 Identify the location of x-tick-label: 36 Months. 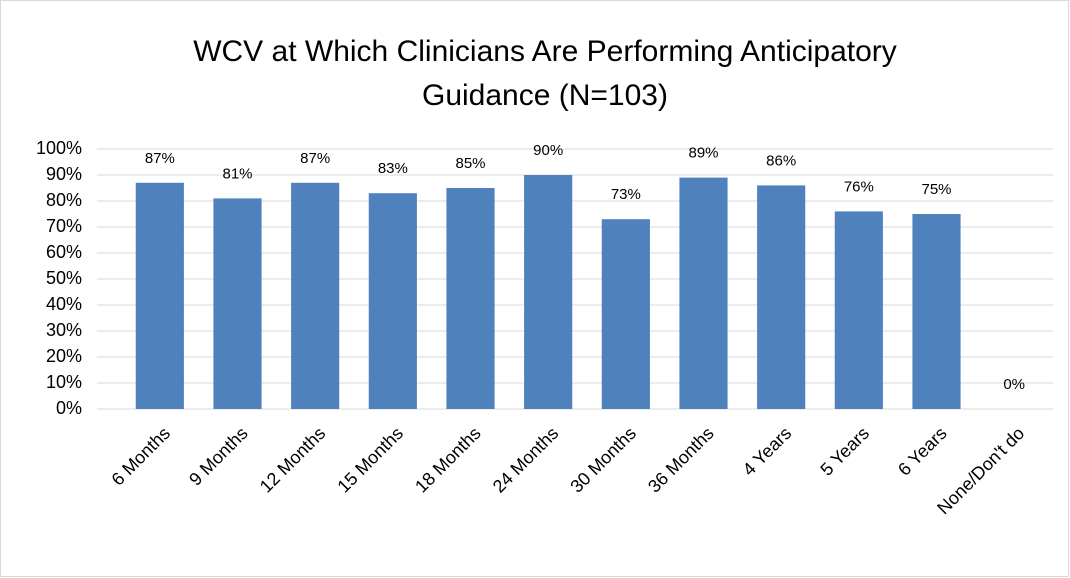
(681, 460).